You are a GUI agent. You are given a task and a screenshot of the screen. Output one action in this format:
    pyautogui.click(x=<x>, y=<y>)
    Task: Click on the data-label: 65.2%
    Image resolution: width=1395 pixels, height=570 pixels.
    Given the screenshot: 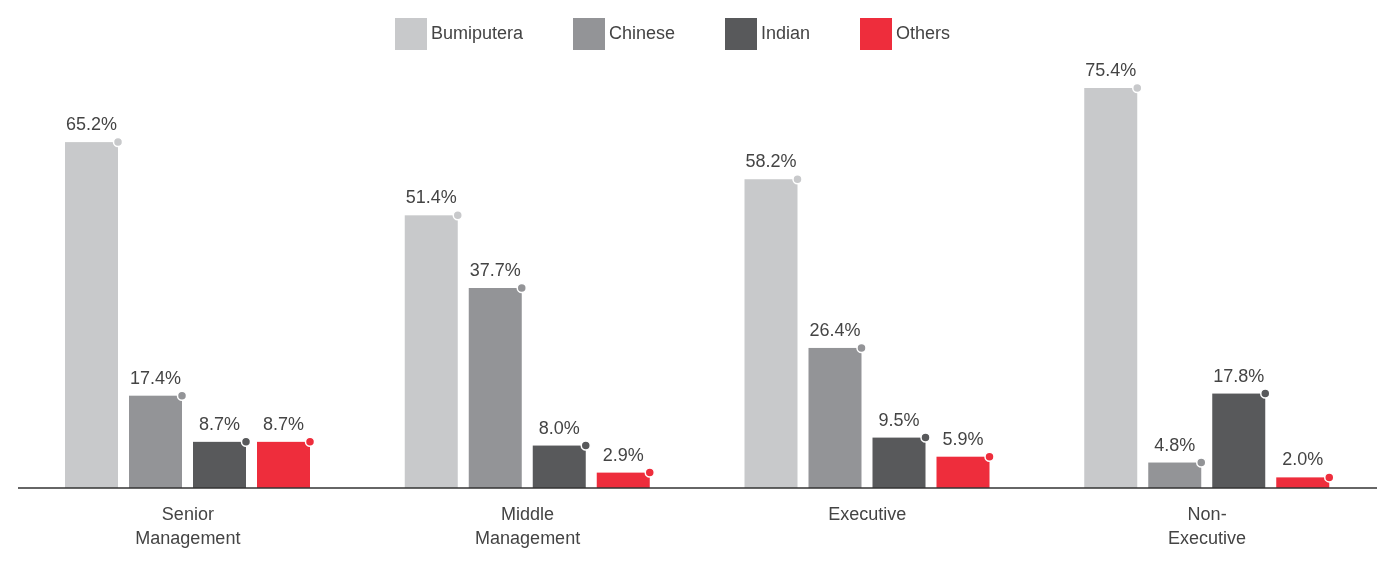 What is the action you would take?
    pyautogui.click(x=91, y=124)
    